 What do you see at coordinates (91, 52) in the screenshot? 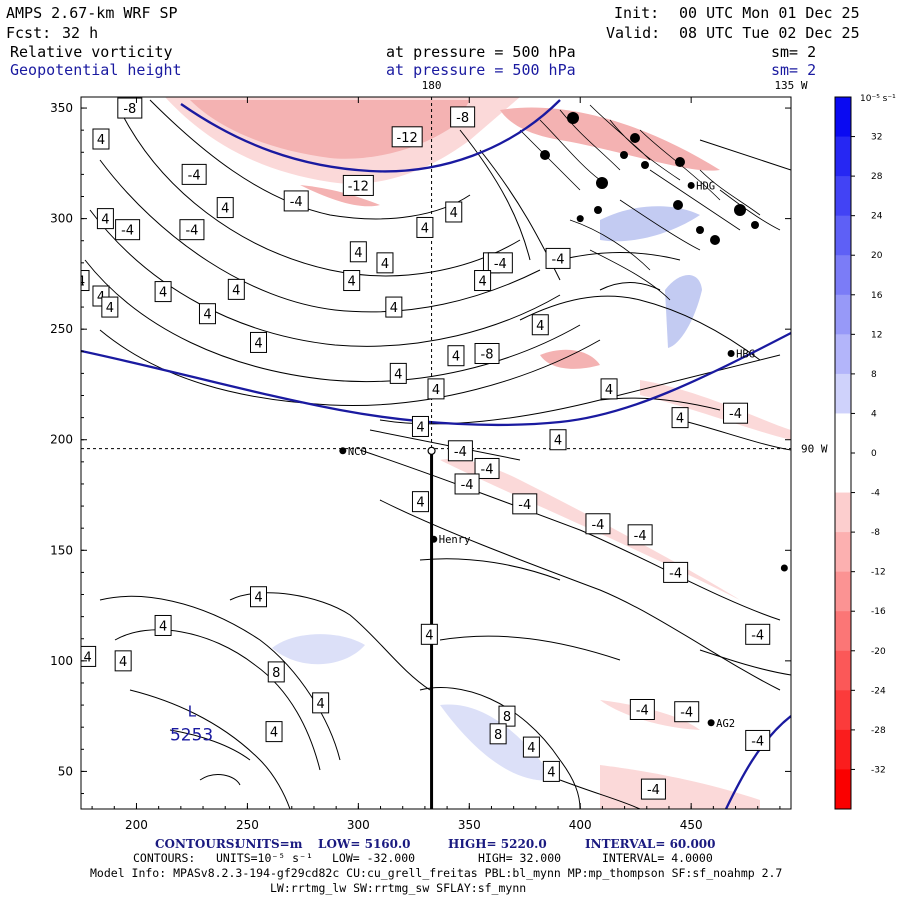
I see `field1-name: Relative vorticity` at bounding box center [91, 52].